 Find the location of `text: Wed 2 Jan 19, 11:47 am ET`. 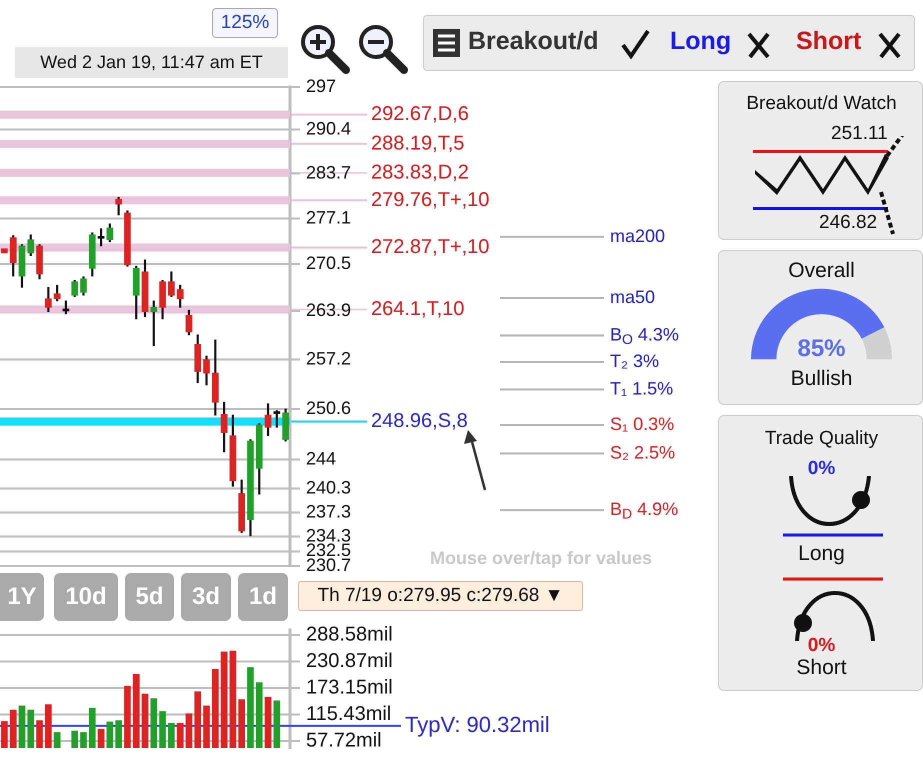

text: Wed 2 Jan 19, 11:47 am ET is located at coordinates (151, 62).